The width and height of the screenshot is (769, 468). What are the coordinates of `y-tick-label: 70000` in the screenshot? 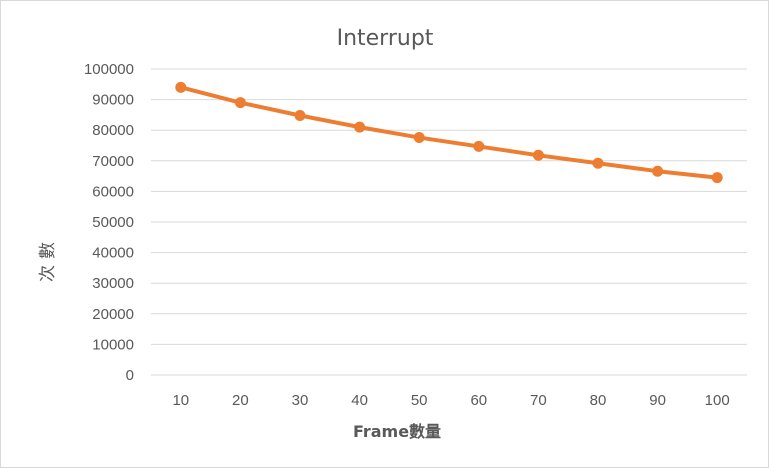 It's located at (113, 161).